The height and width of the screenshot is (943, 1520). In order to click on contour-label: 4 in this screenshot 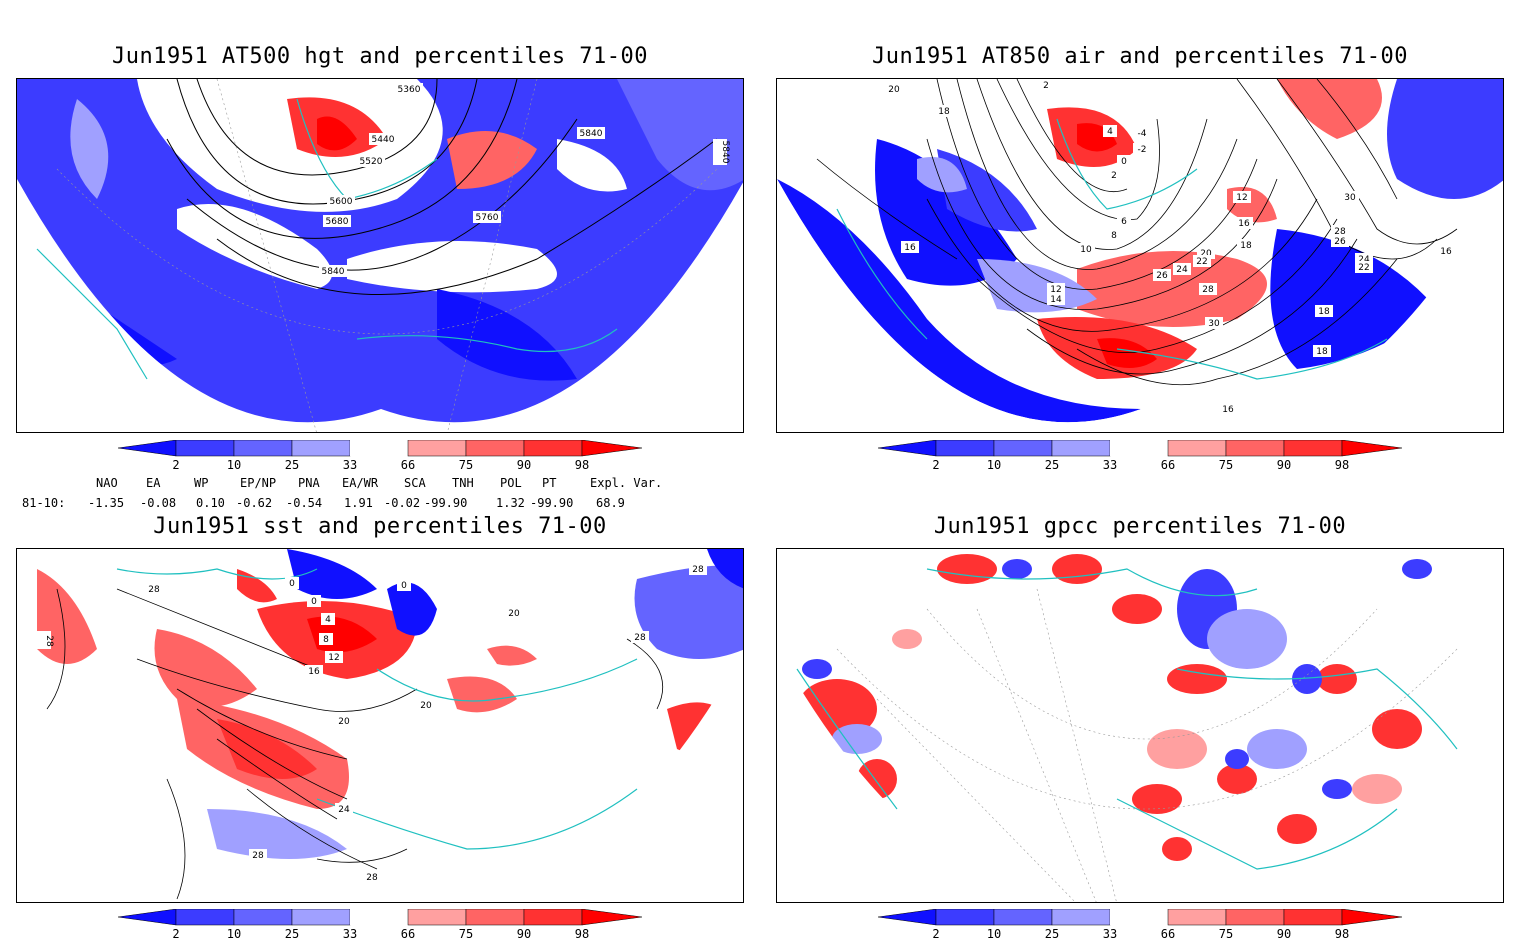, I will do `click(1110, 132)`.